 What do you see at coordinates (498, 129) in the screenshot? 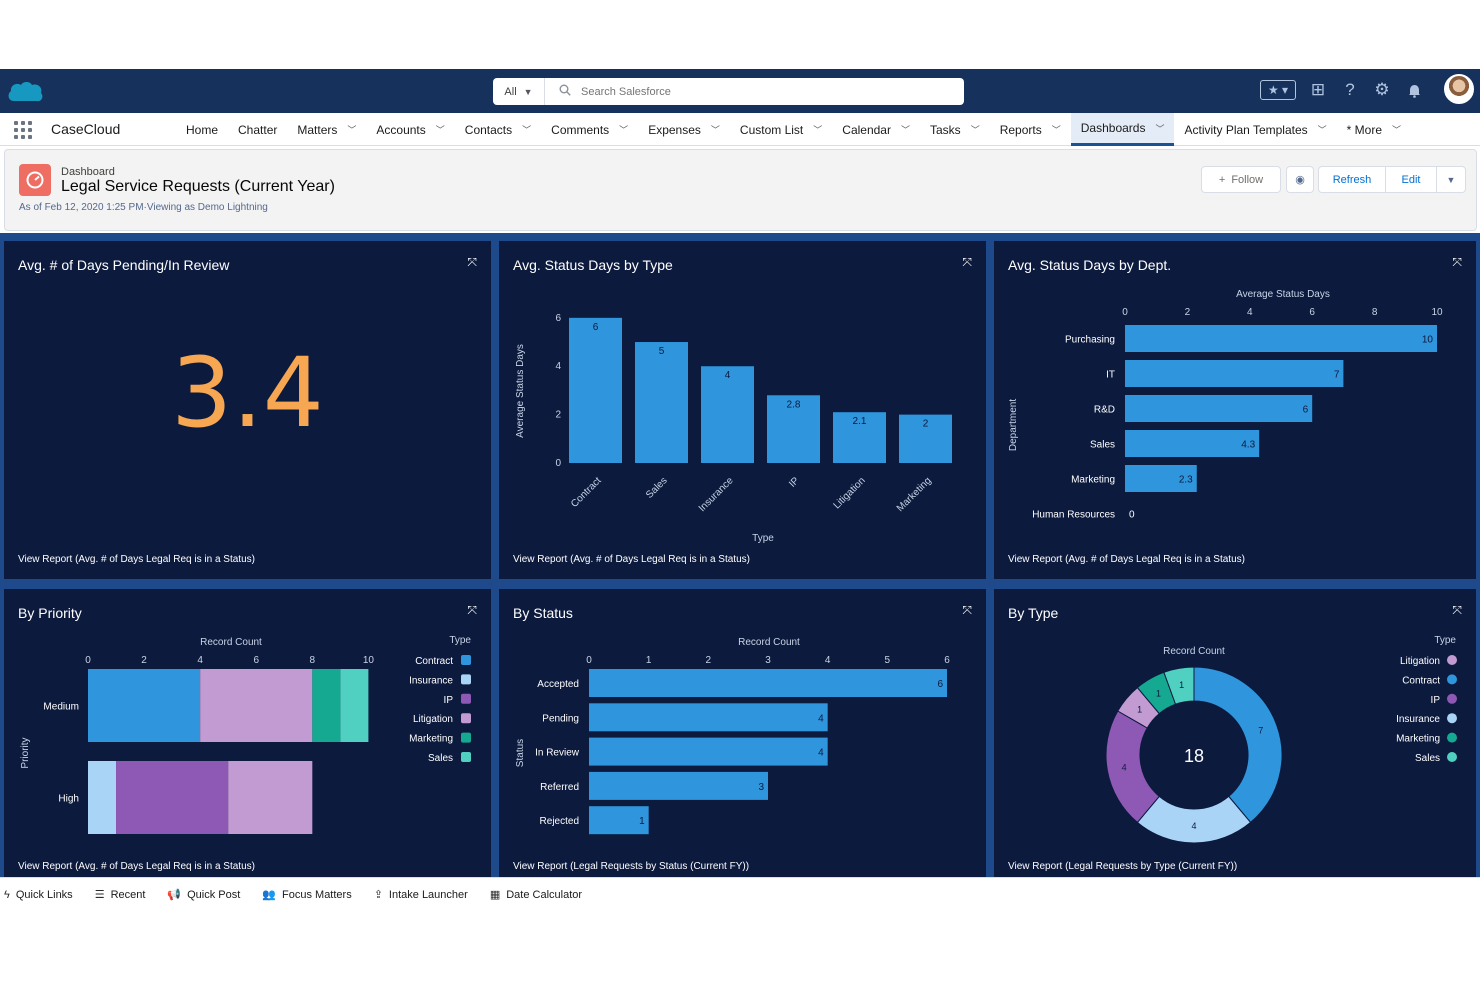
I see `nav-tab-contacts: Contacts ﹀` at bounding box center [498, 129].